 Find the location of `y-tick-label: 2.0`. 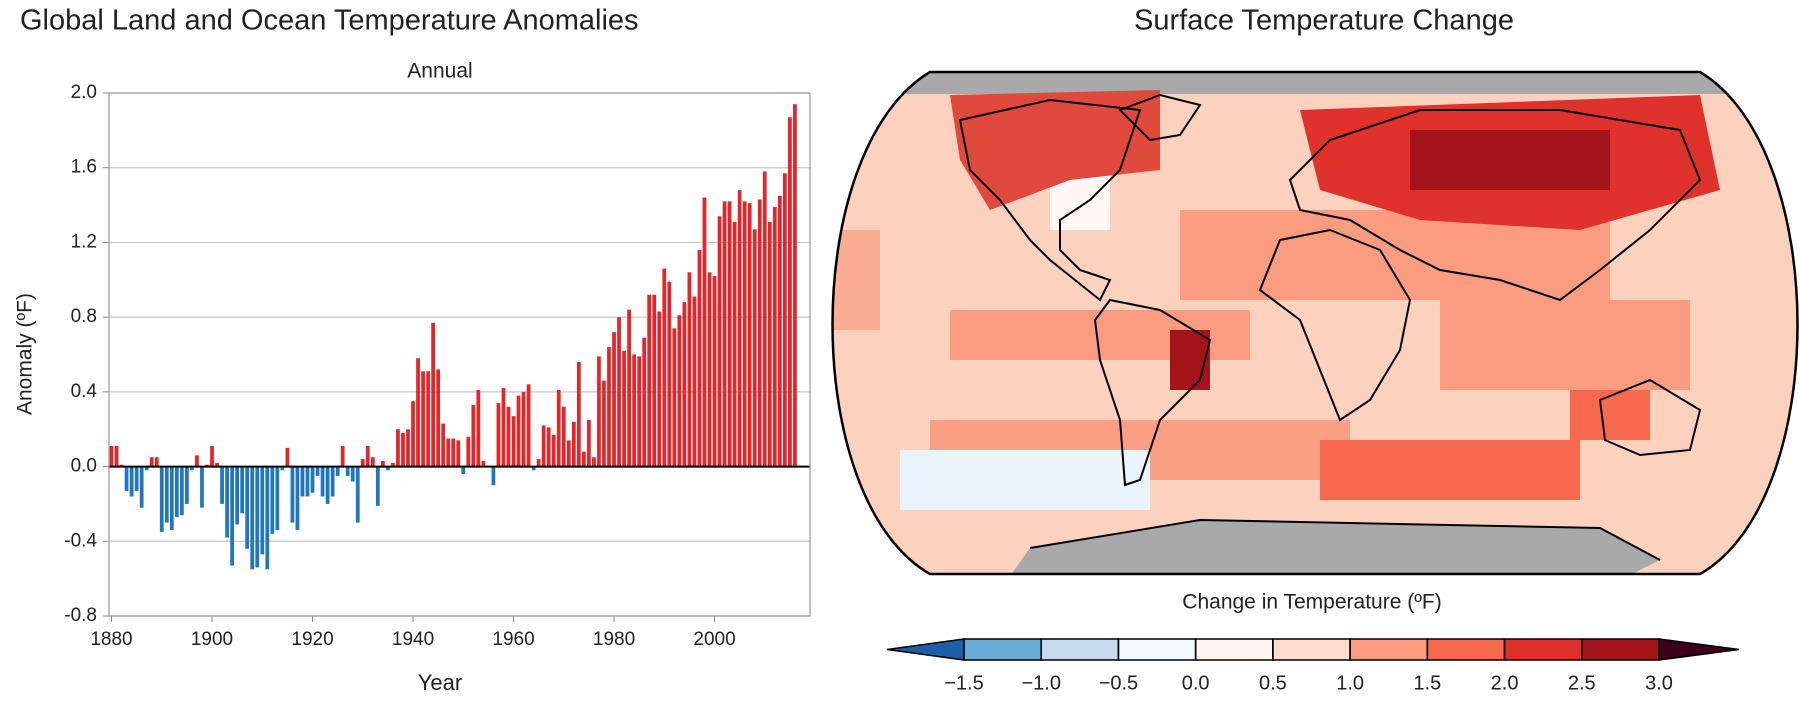

y-tick-label: 2.0 is located at coordinates (84, 92).